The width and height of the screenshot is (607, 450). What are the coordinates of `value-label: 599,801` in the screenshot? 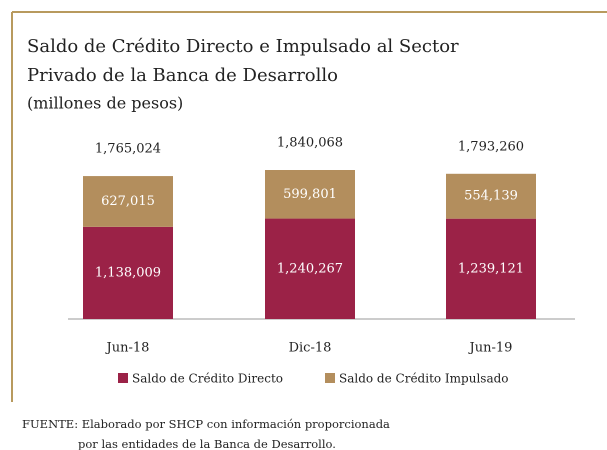 It's located at (310, 194).